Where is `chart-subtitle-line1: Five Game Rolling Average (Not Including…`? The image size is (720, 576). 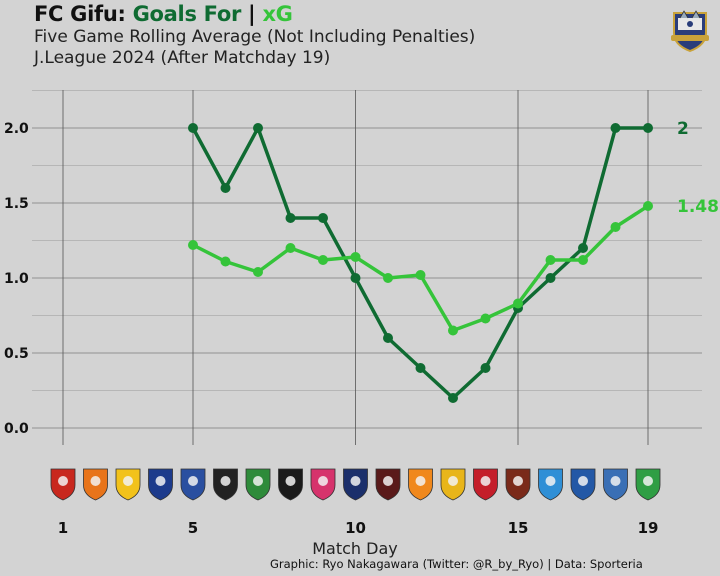
chart-subtitle-line1: Five Game Rolling Average (Not Including… is located at coordinates (255, 37).